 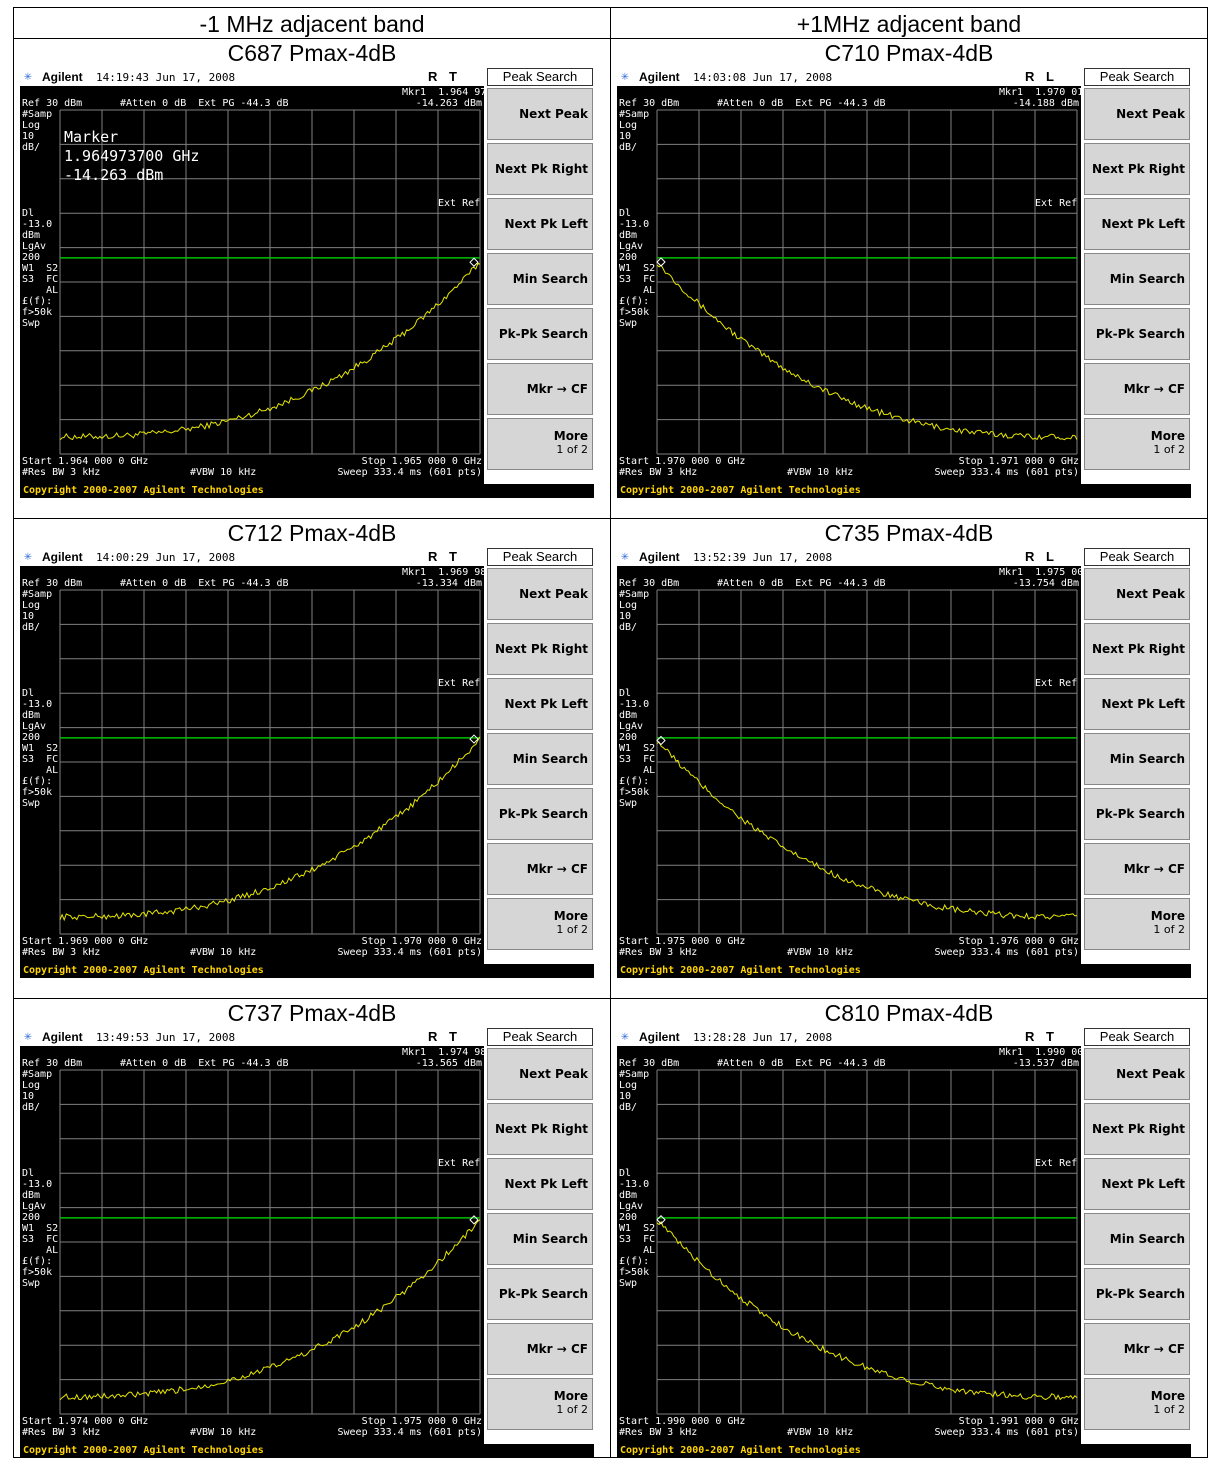 What do you see at coordinates (459, 203) in the screenshot?
I see `ext-ref-label: Ext Ref` at bounding box center [459, 203].